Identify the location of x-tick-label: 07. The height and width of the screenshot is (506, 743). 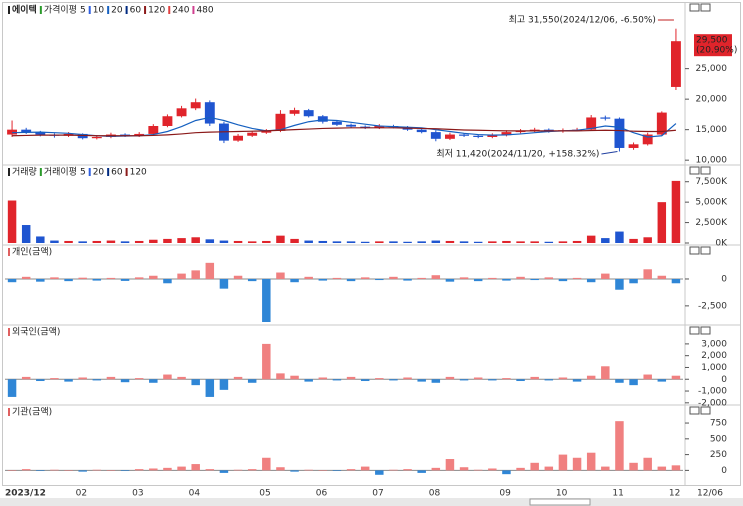
(377, 494).